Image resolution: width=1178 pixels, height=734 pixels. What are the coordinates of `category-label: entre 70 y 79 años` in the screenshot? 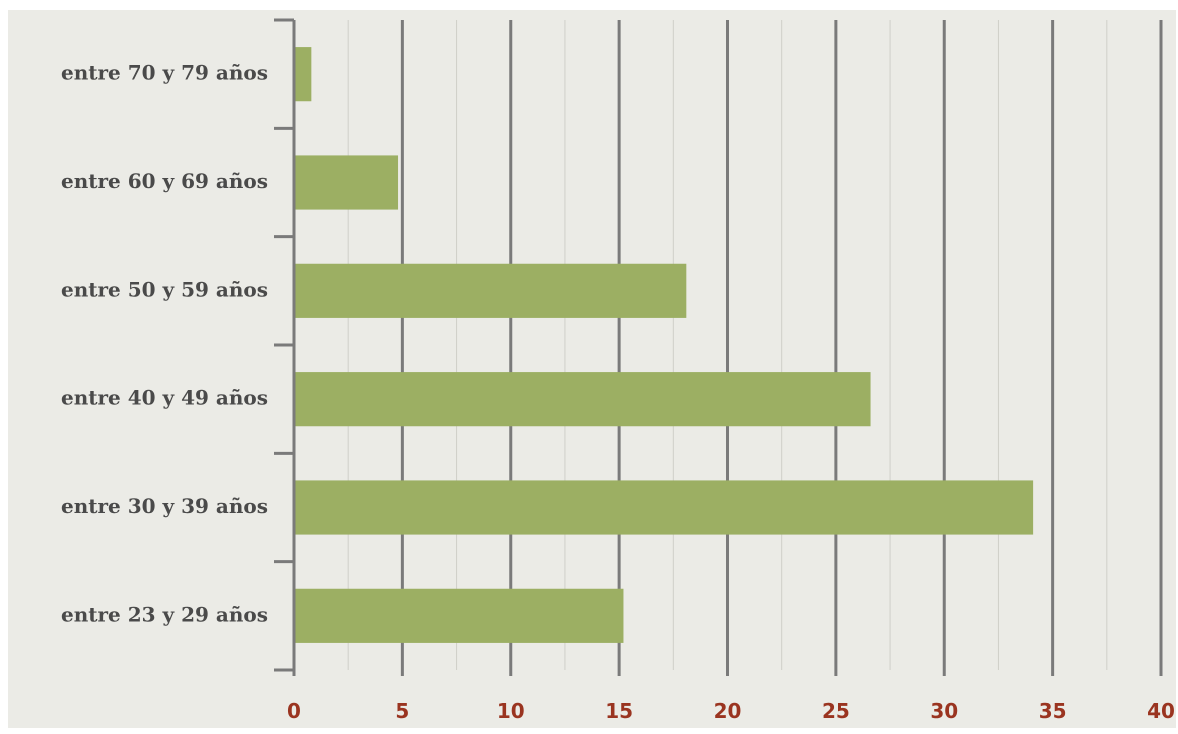 It's located at (164, 73).